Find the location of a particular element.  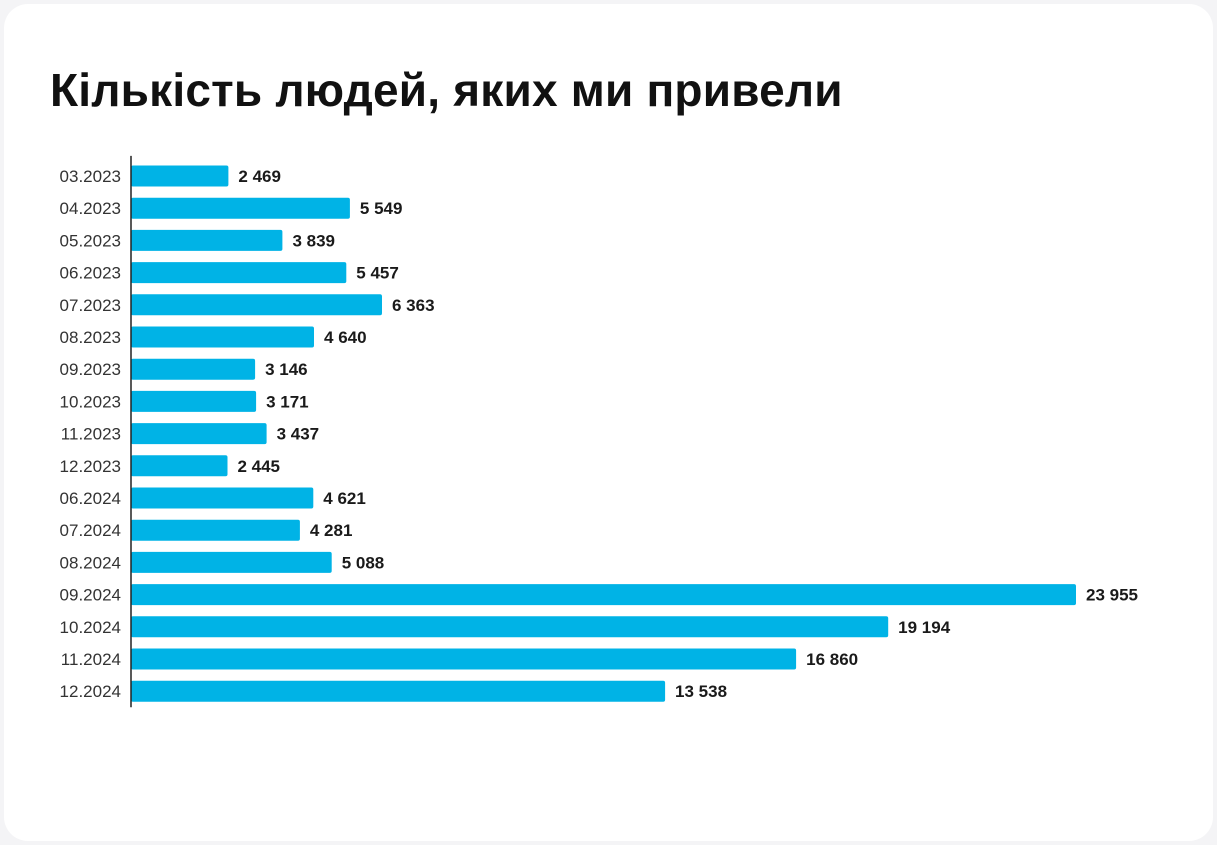

category-label: 03.2023 is located at coordinates (90, 176).